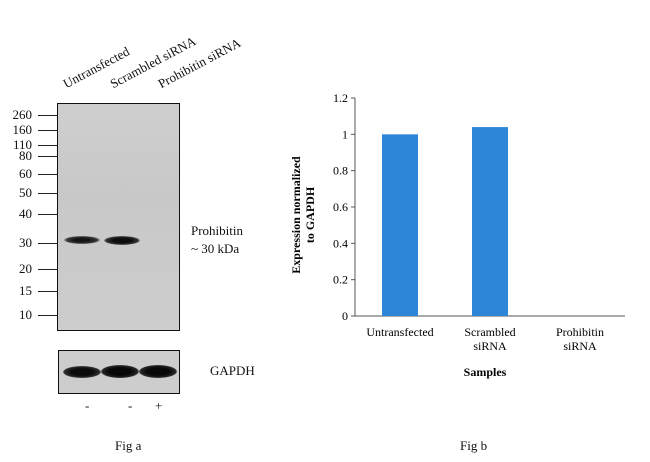 The height and width of the screenshot is (462, 650). I want to click on western-blot-panel, so click(118, 217).